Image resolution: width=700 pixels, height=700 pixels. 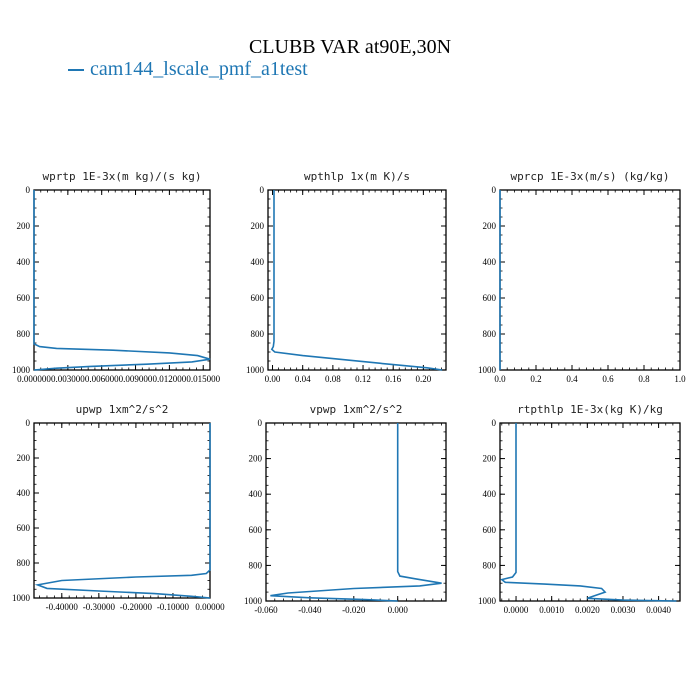 I want to click on wprtp-title: wprtp 1E-3x(m kg)/(s kg), so click(x=122, y=176).